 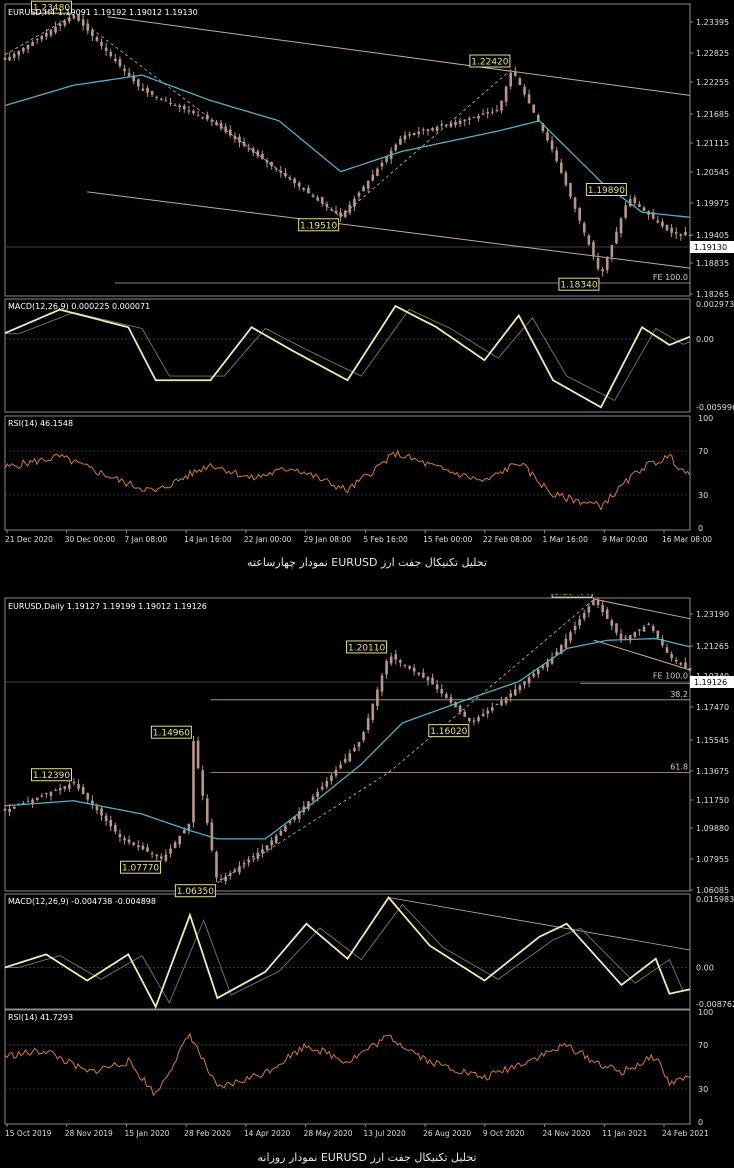 What do you see at coordinates (712, 114) in the screenshot?
I see `price-tick-label: 1.21685` at bounding box center [712, 114].